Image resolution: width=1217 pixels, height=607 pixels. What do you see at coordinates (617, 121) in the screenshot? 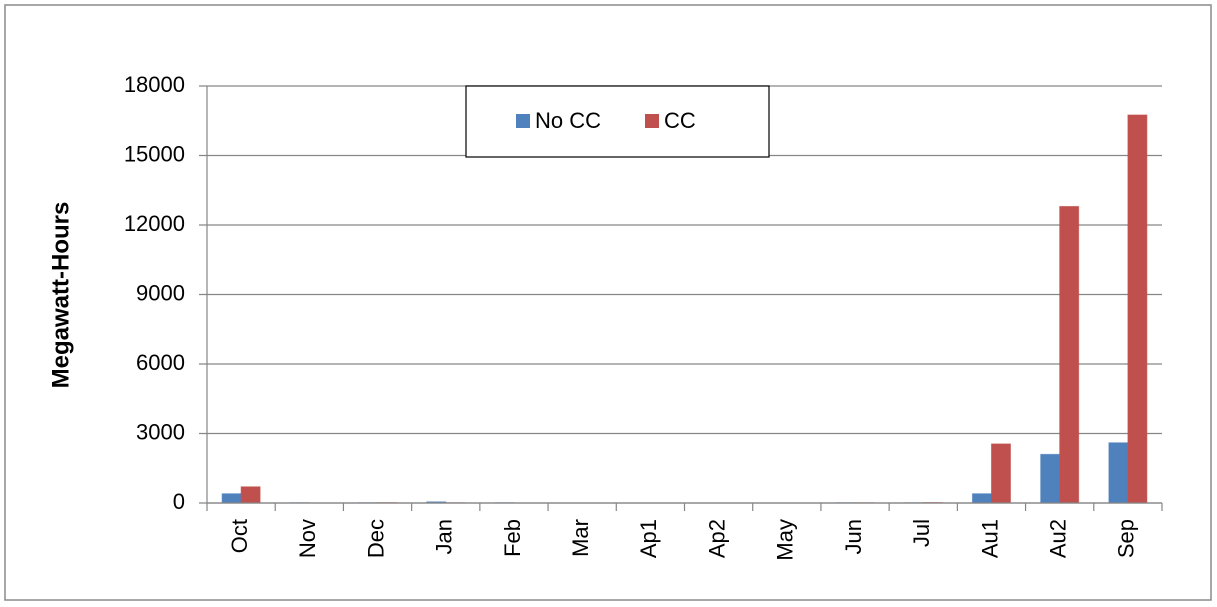
I see `legend-box` at bounding box center [617, 121].